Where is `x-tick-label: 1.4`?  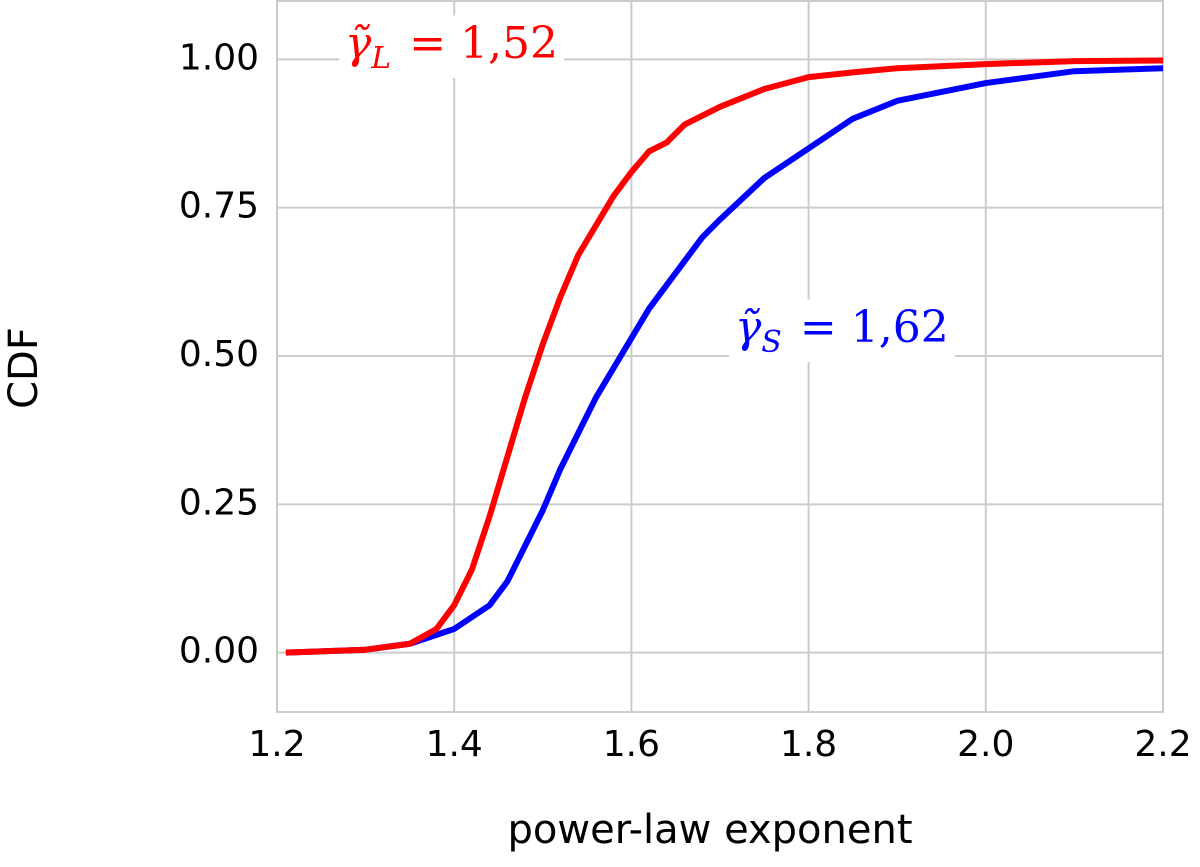 x-tick-label: 1.4 is located at coordinates (454, 744).